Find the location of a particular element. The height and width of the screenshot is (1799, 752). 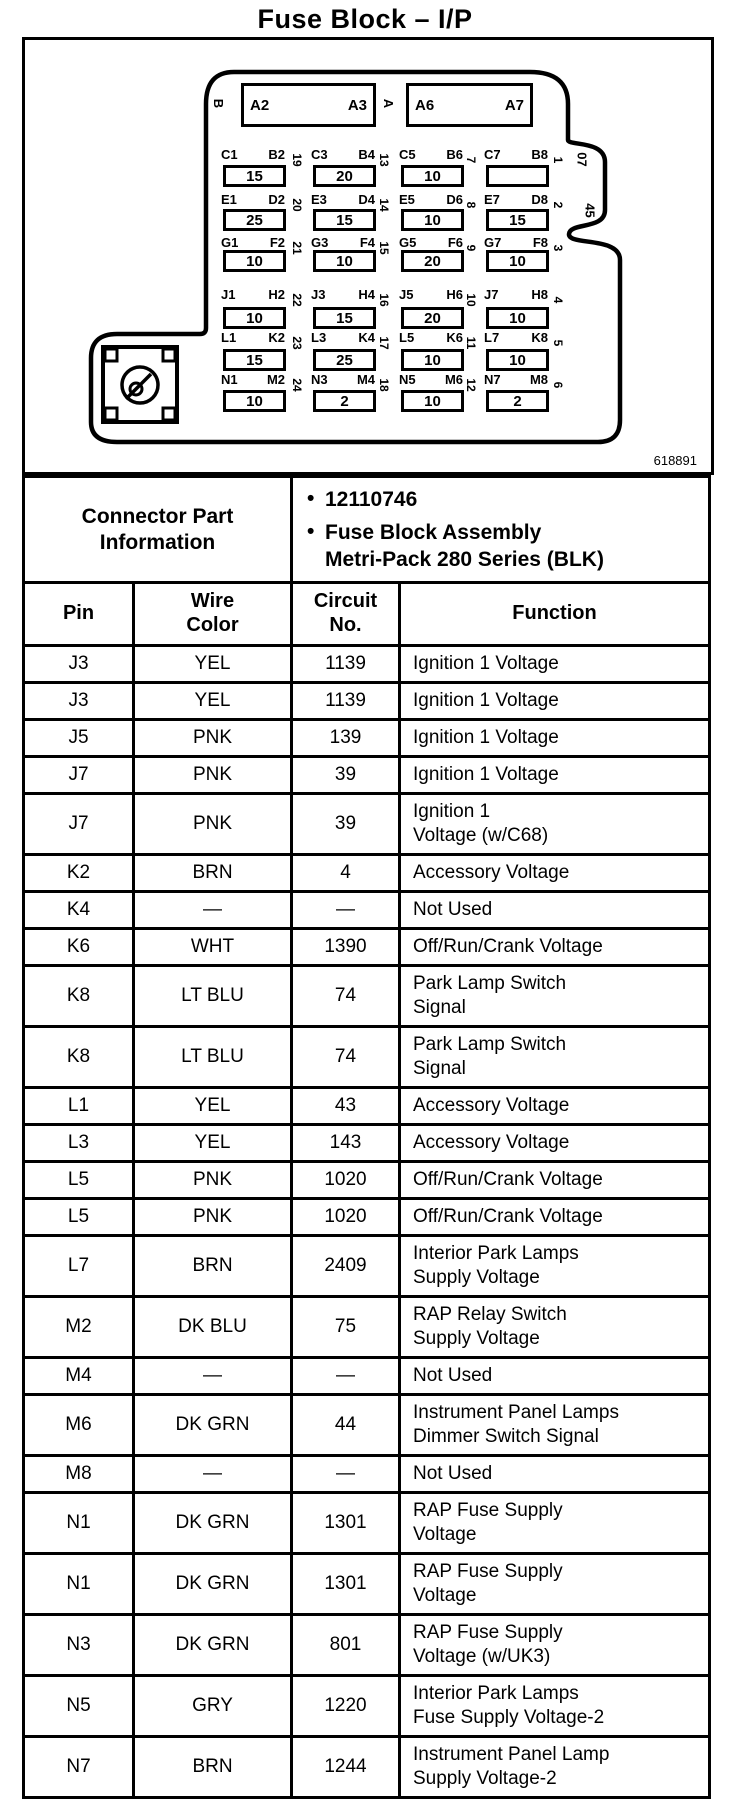

wire-color-cell: DK GRN is located at coordinates (212, 1523).